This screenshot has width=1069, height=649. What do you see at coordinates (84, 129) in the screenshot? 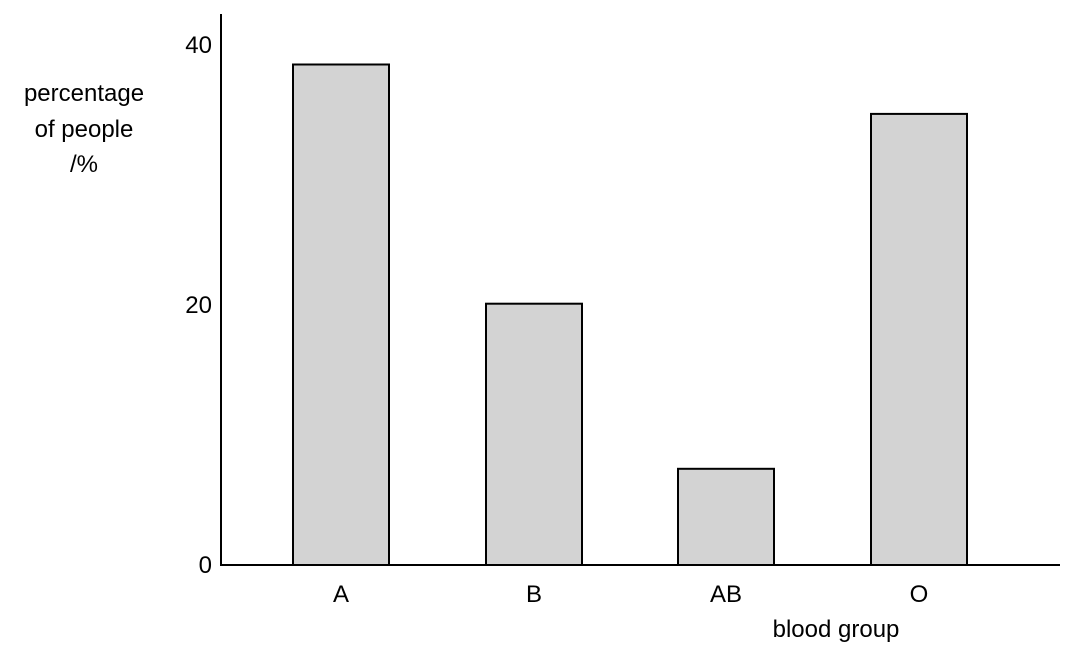
I see `y-axis-label-line-2: of people` at bounding box center [84, 129].